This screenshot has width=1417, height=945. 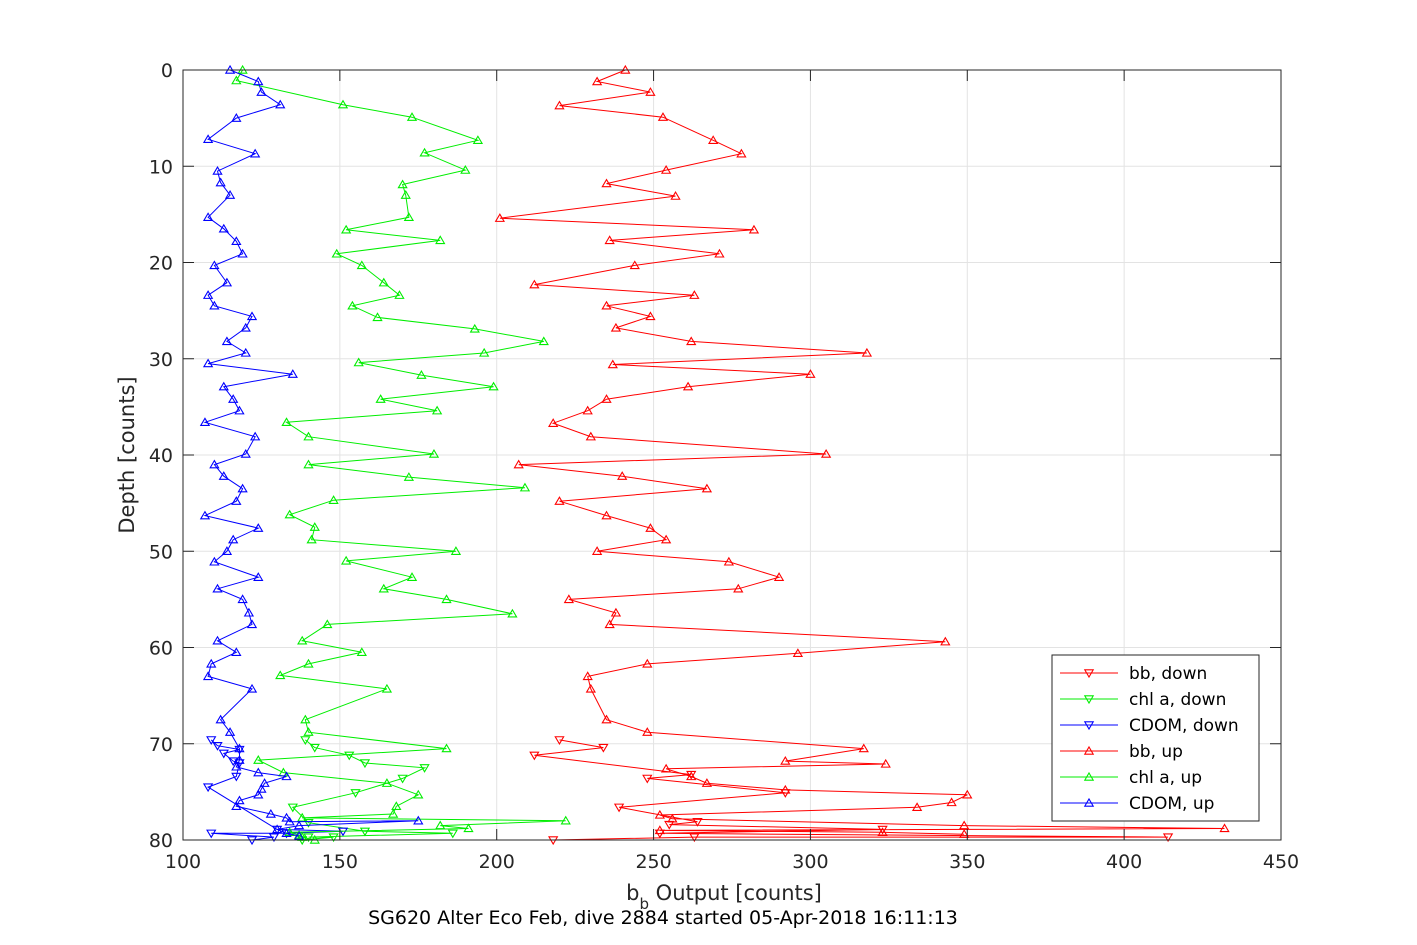 What do you see at coordinates (161, 649) in the screenshot?
I see `y-tick-label: 60` at bounding box center [161, 649].